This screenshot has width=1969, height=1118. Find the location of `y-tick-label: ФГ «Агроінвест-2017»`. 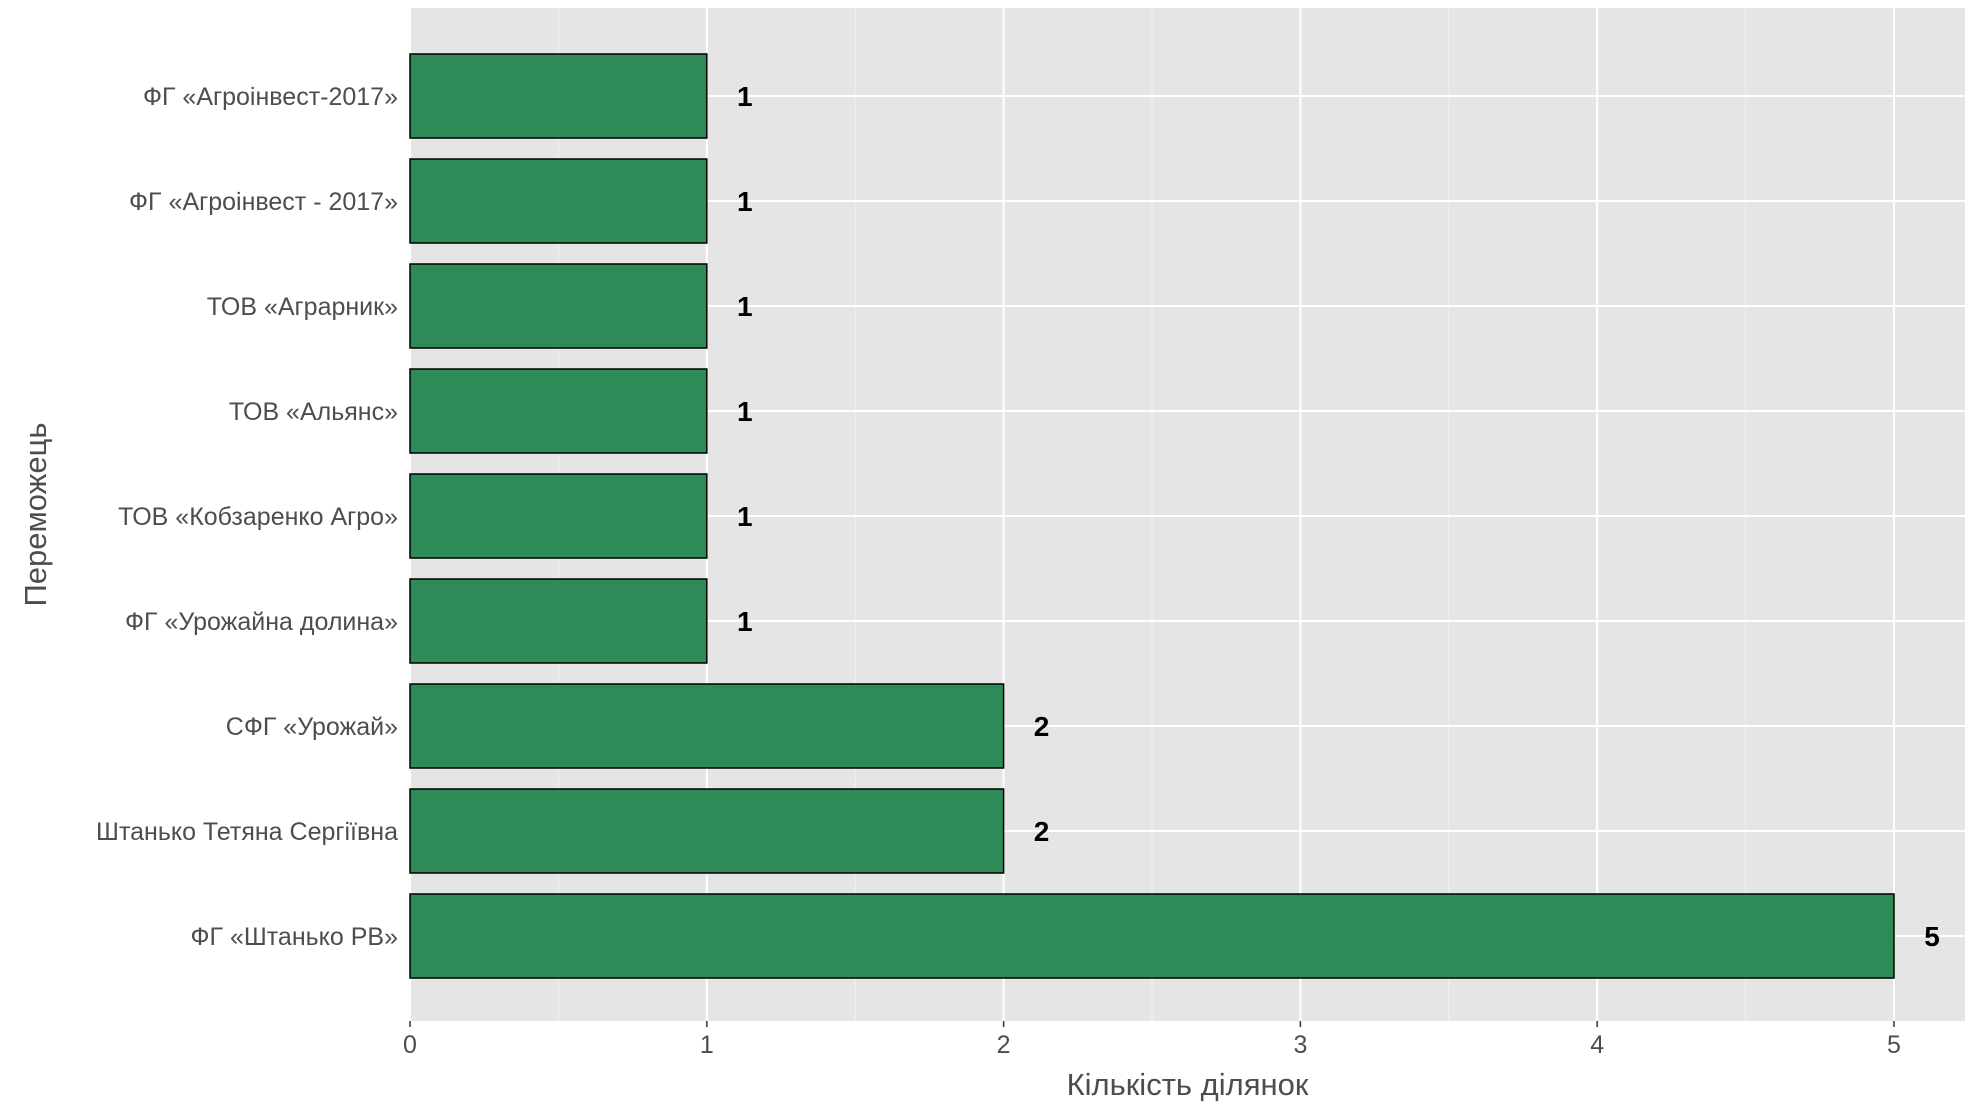

y-tick-label: ФГ «Агроінвест-2017» is located at coordinates (270, 97).